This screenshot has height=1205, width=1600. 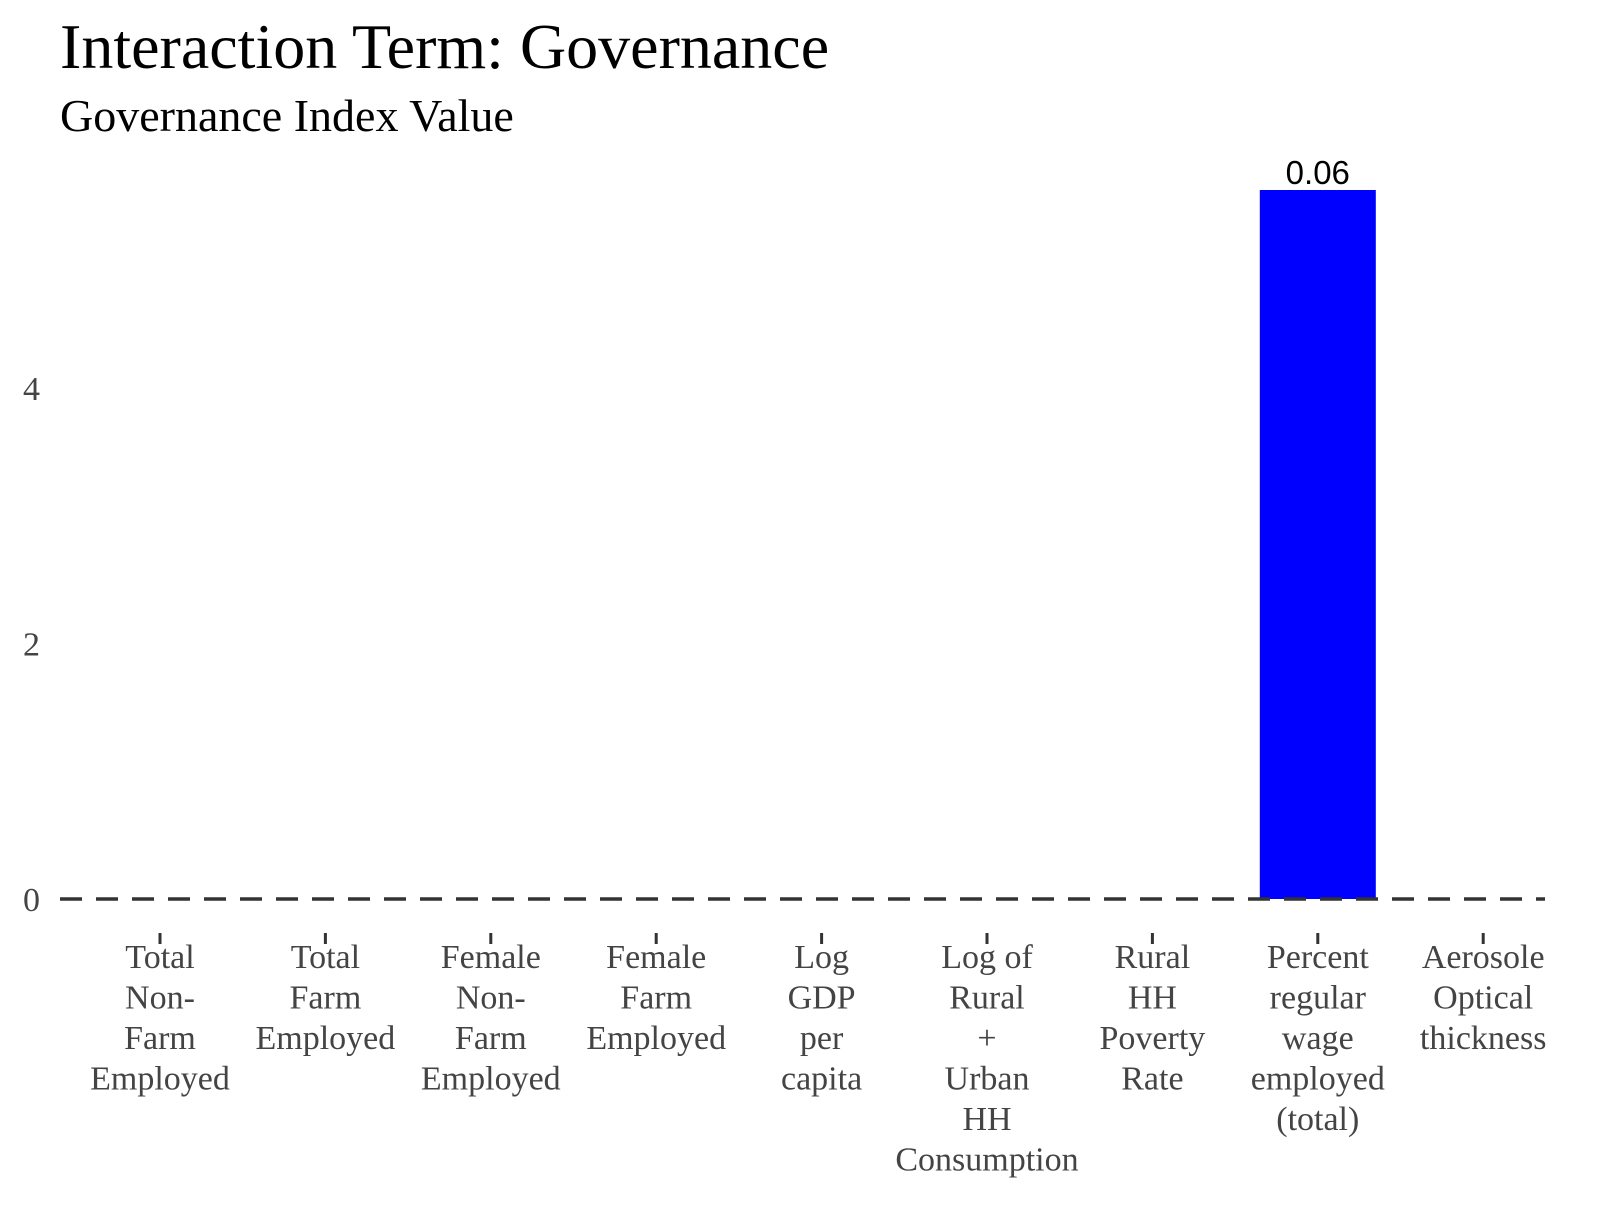 What do you see at coordinates (287, 115) in the screenshot?
I see `chart-subtitle: Governance Index Value` at bounding box center [287, 115].